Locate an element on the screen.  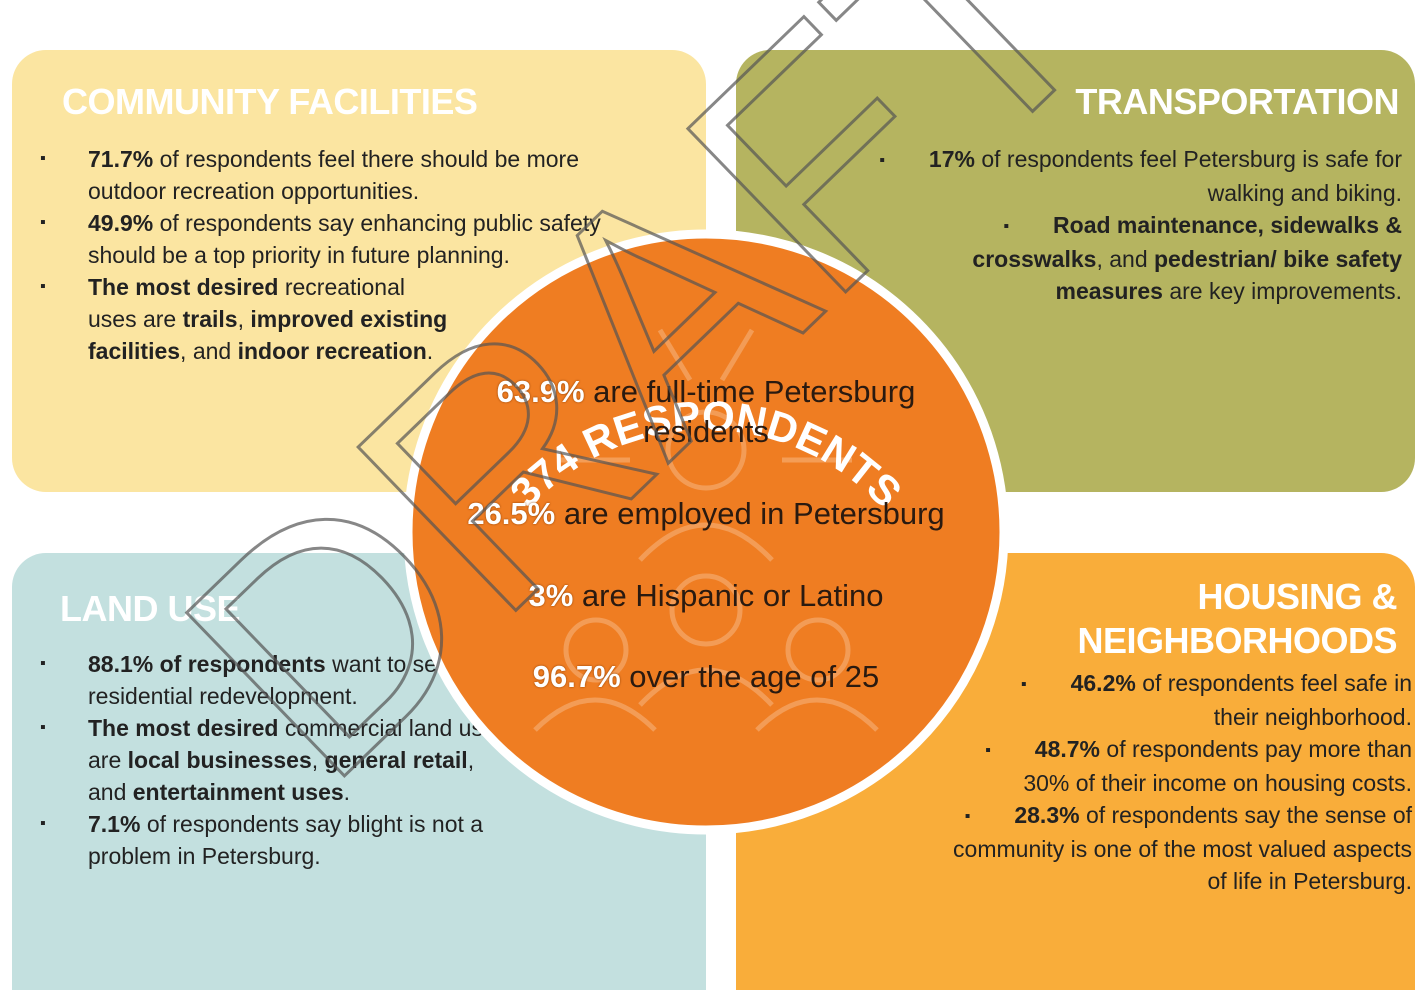
bold-text: trails is located at coordinates (210, 319).